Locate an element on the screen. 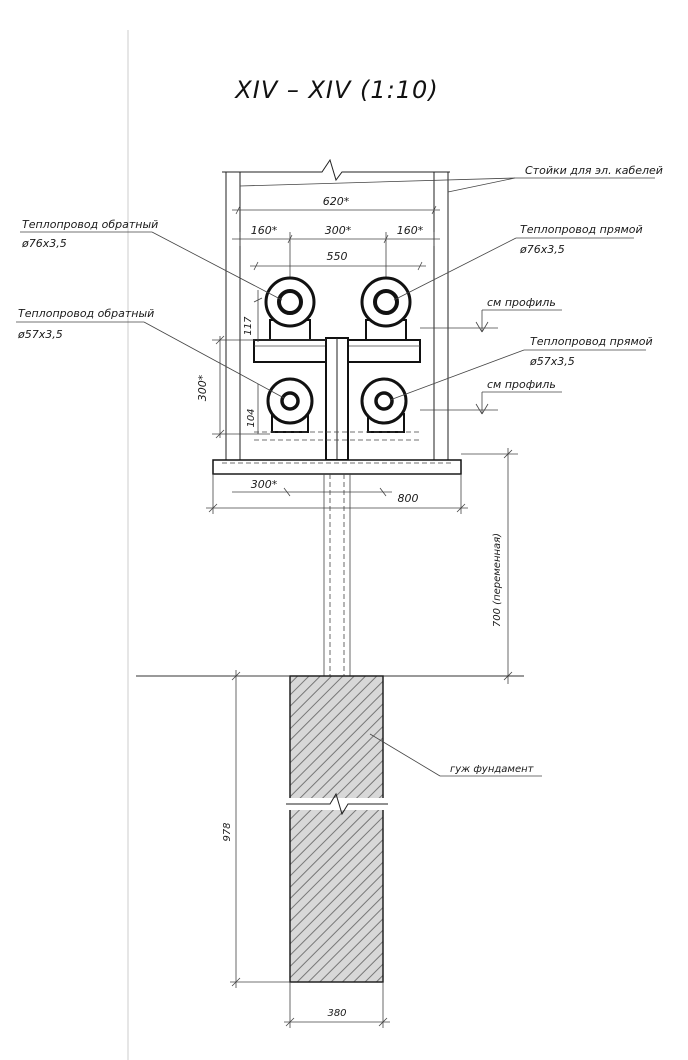 The image size is (688, 1060). pipe-supply-lower is located at coordinates (384, 401).